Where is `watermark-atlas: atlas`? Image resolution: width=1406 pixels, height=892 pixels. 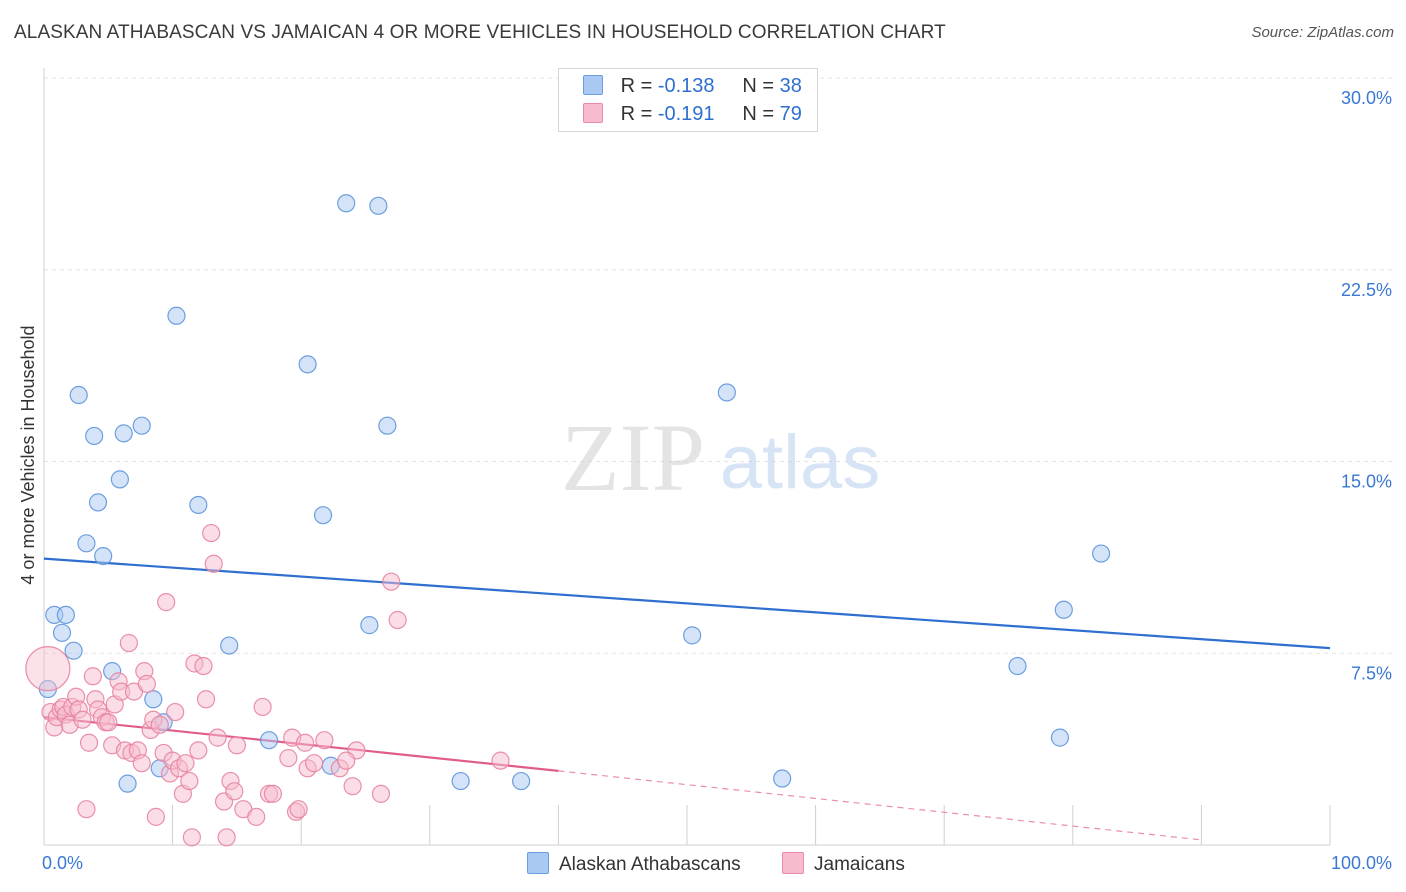 watermark-atlas: atlas is located at coordinates (800, 462).